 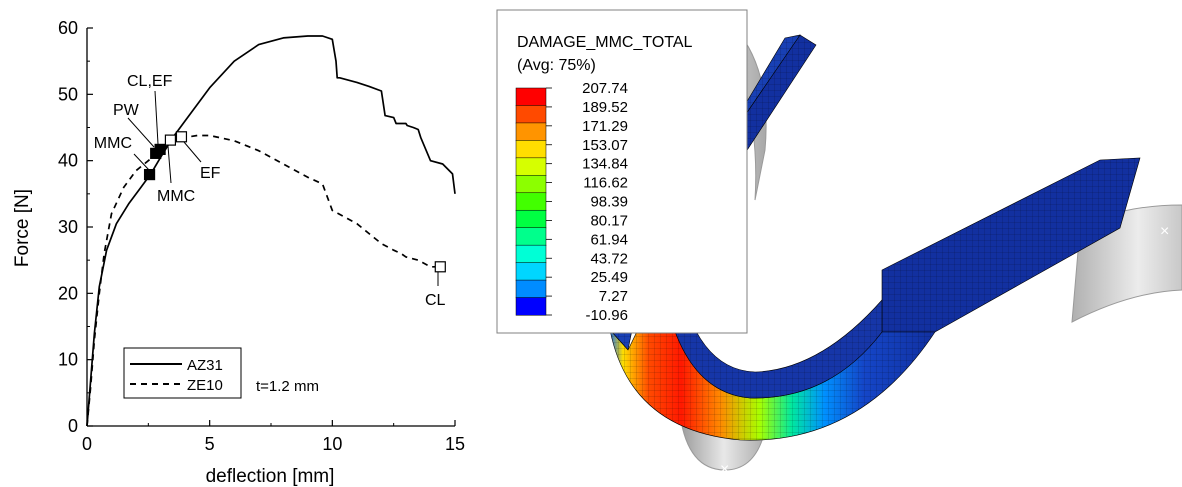 What do you see at coordinates (609, 258) in the screenshot?
I see `colorbar-value: 43.72` at bounding box center [609, 258].